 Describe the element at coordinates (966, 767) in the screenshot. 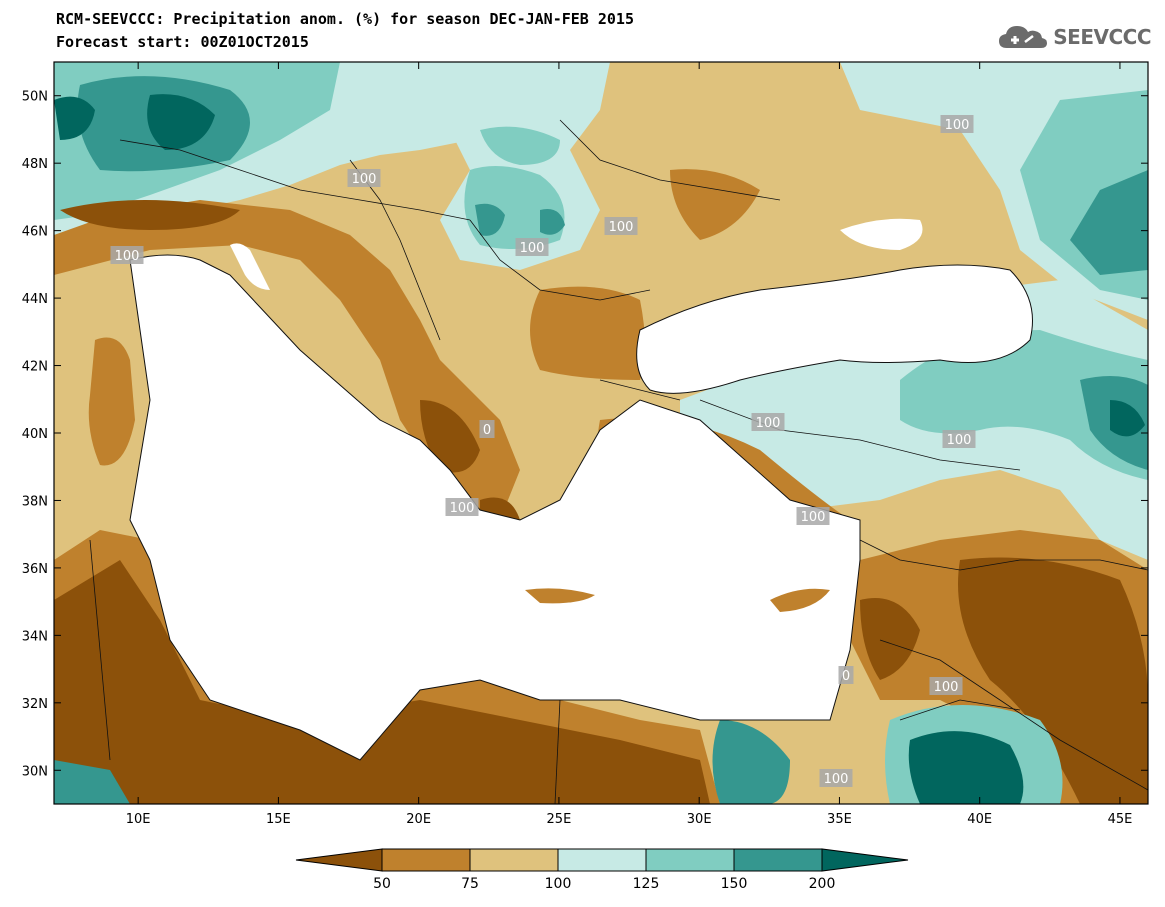

I see `wet-core-arabia` at that location.